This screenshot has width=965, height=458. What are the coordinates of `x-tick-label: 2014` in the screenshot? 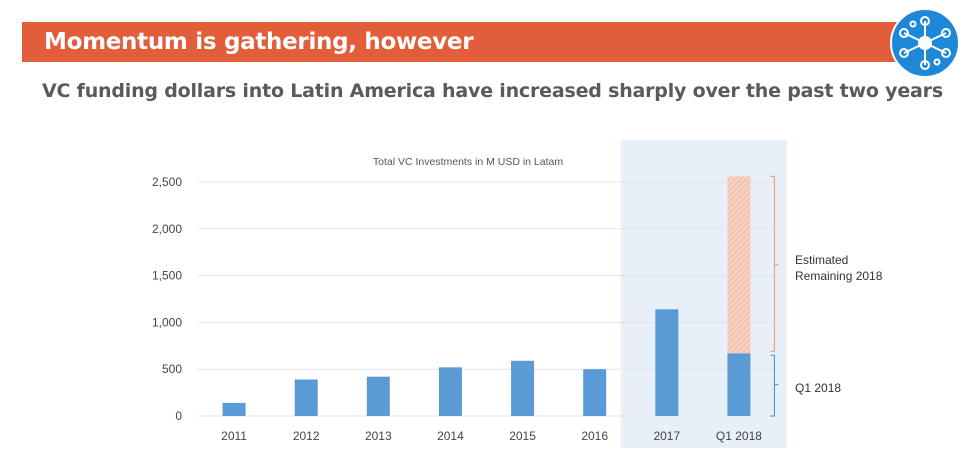 It's located at (450, 436).